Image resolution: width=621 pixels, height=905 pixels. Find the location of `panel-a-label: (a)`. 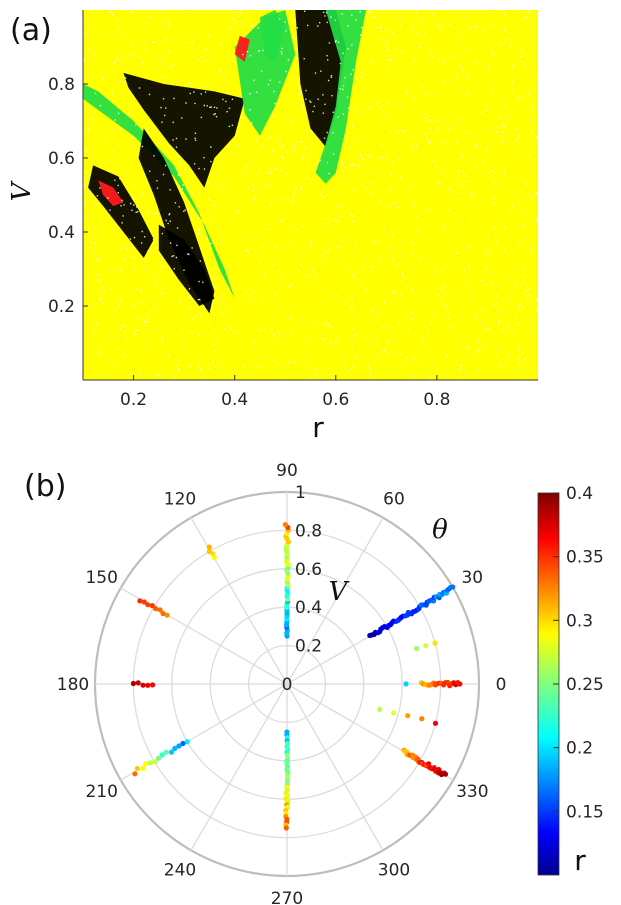

panel-a-label: (a) is located at coordinates (31, 30).